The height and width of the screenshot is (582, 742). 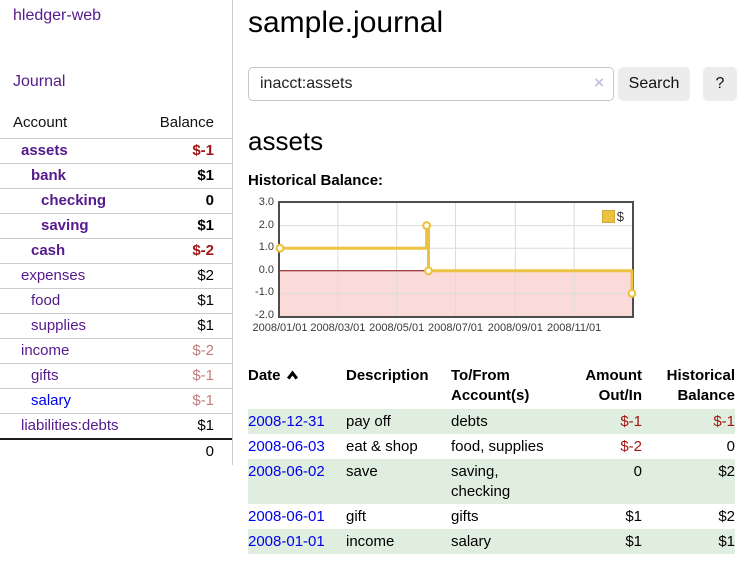 I want to click on legend-label: $, so click(x=620, y=216).